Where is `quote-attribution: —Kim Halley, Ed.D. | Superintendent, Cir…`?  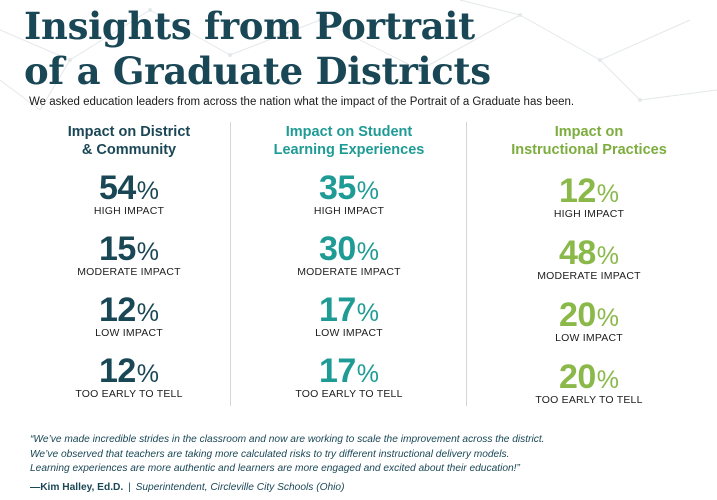 quote-attribution: —Kim Halley, Ed.D. | Superintendent, Cir… is located at coordinates (366, 488).